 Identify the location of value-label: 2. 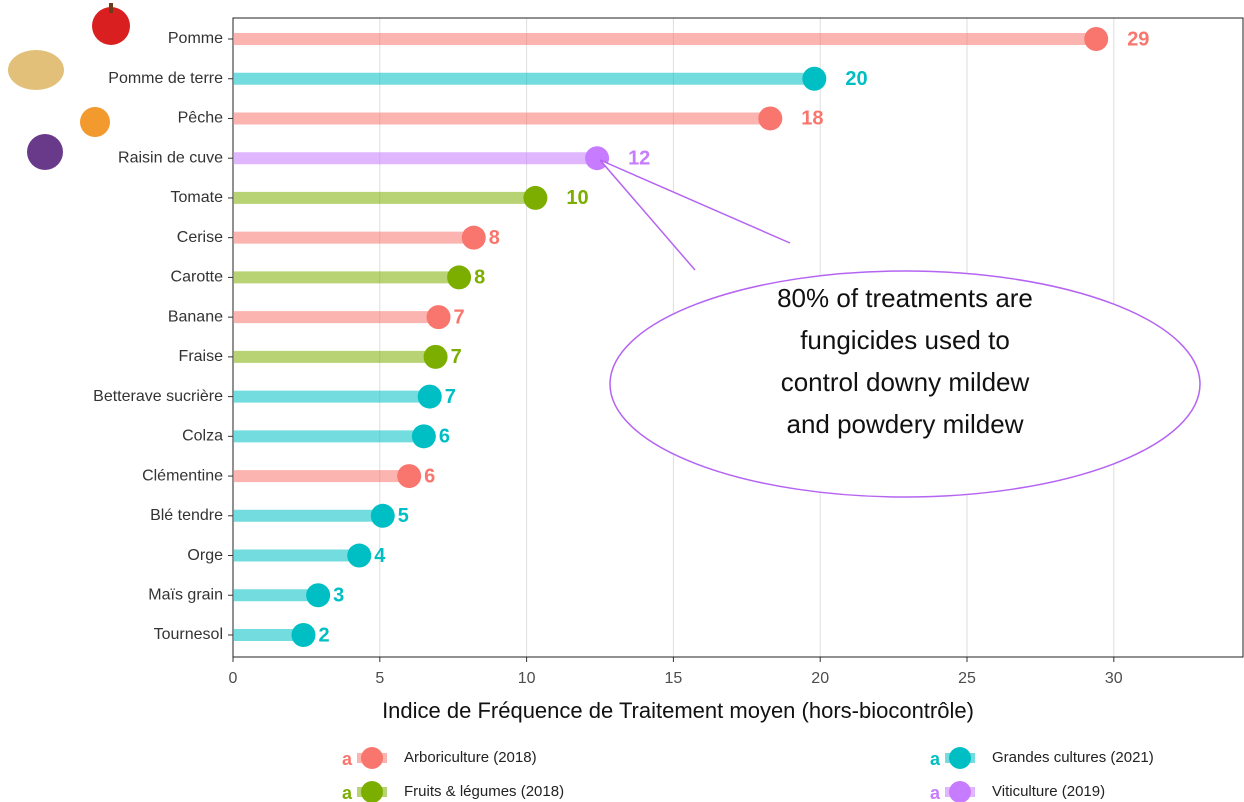
(323, 635).